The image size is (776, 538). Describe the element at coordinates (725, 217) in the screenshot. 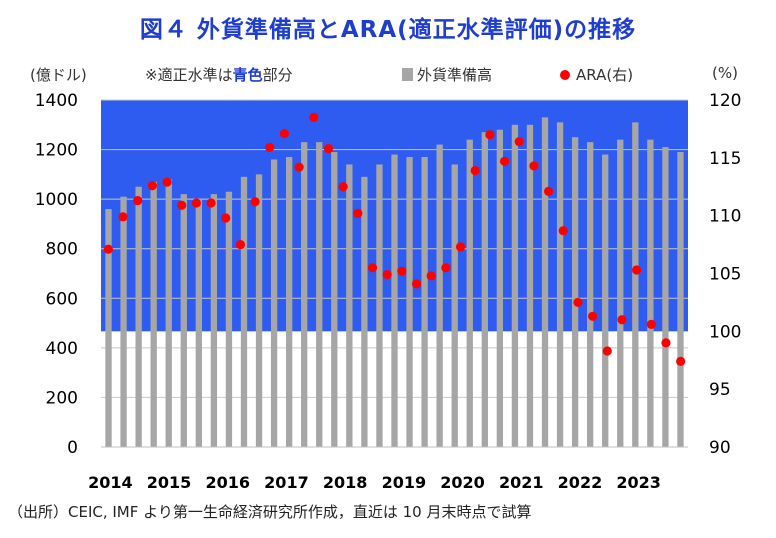

I see `right-tick-label: 110` at that location.